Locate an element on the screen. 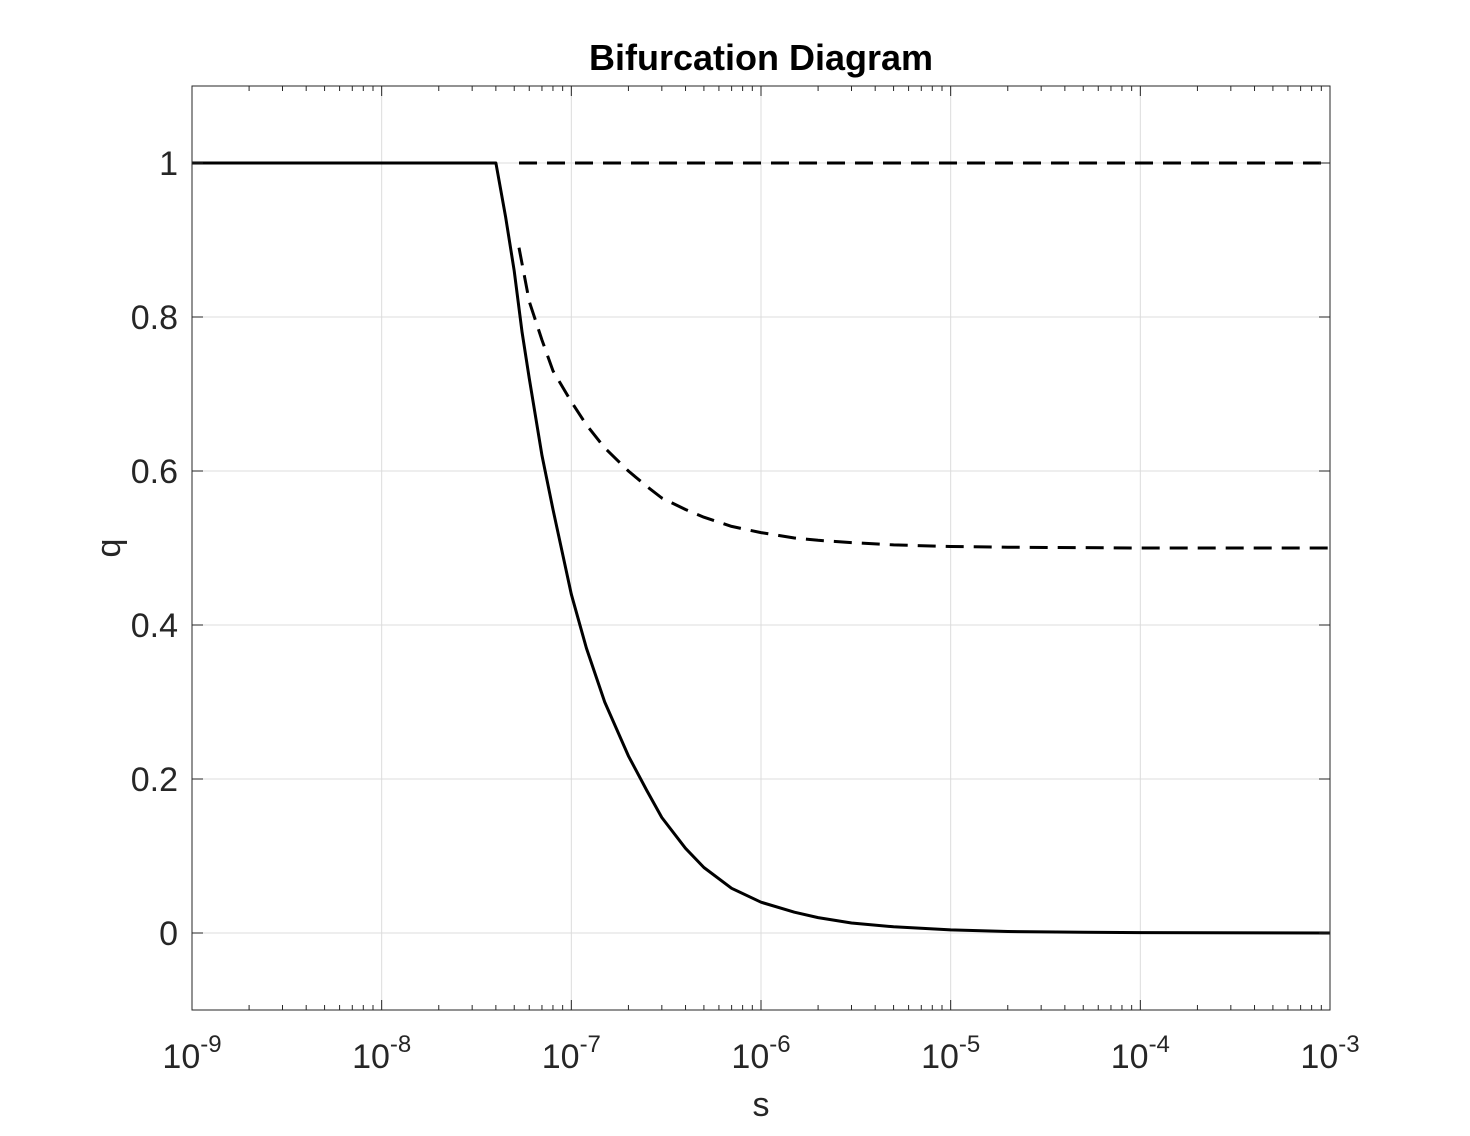 Image resolution: width=1470 pixels, height=1136 pixels. x-tick-label: 10⁻⁵ is located at coordinates (950, 1053).